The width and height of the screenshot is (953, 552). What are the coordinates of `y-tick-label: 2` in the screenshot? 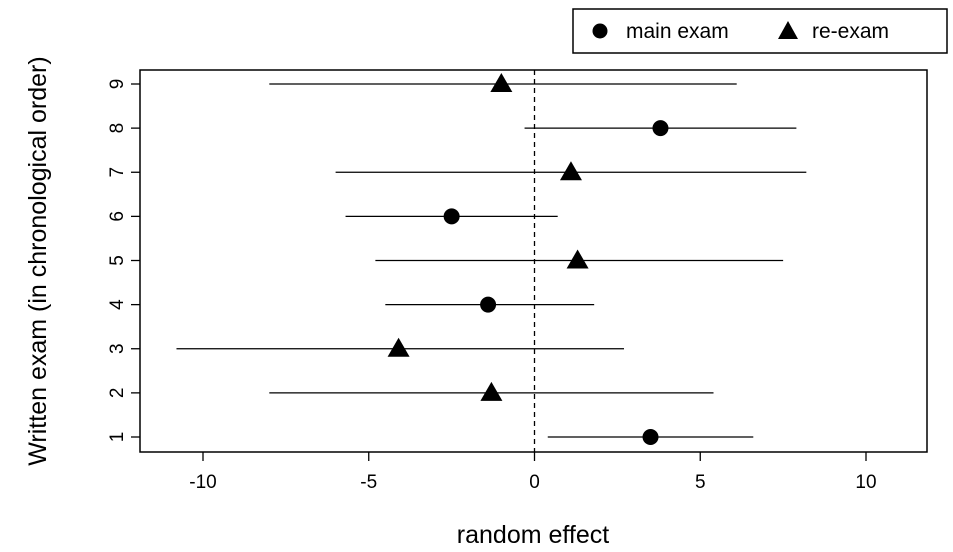 It's located at (117, 393).